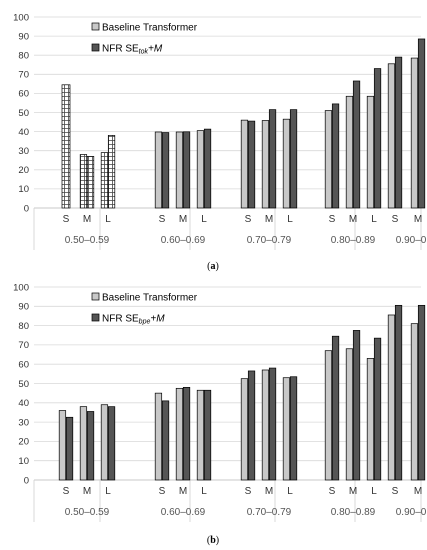  Describe the element at coordinates (353, 512) in the screenshot. I see `group-label: 0.80–0.89` at that location.